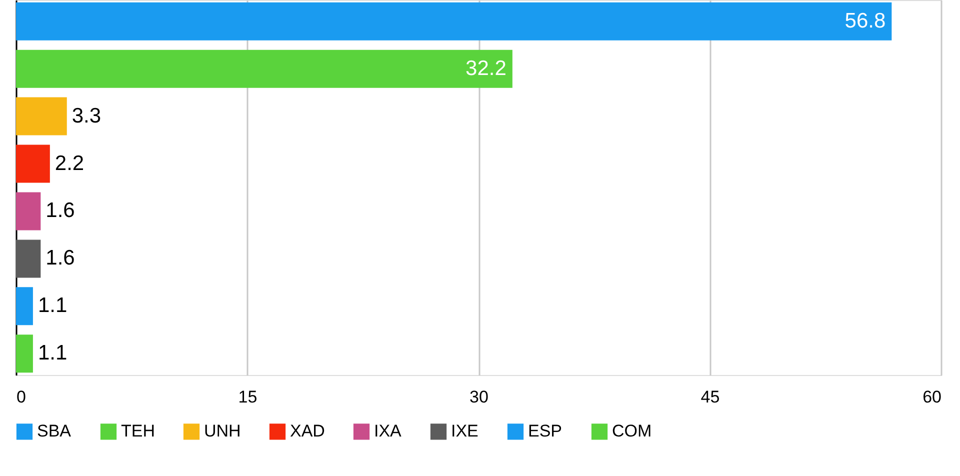  What do you see at coordinates (248, 397) in the screenshot?
I see `x-tick-label: 15` at bounding box center [248, 397].